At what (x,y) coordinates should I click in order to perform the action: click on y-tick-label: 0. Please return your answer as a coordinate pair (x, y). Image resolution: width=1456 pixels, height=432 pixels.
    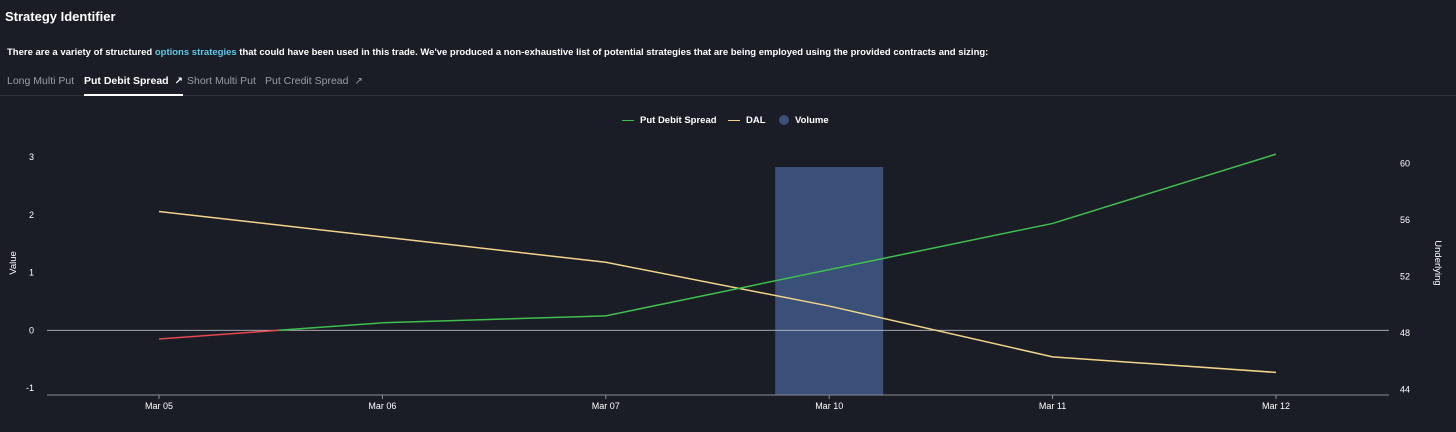
    Looking at the image, I should click on (31, 330).